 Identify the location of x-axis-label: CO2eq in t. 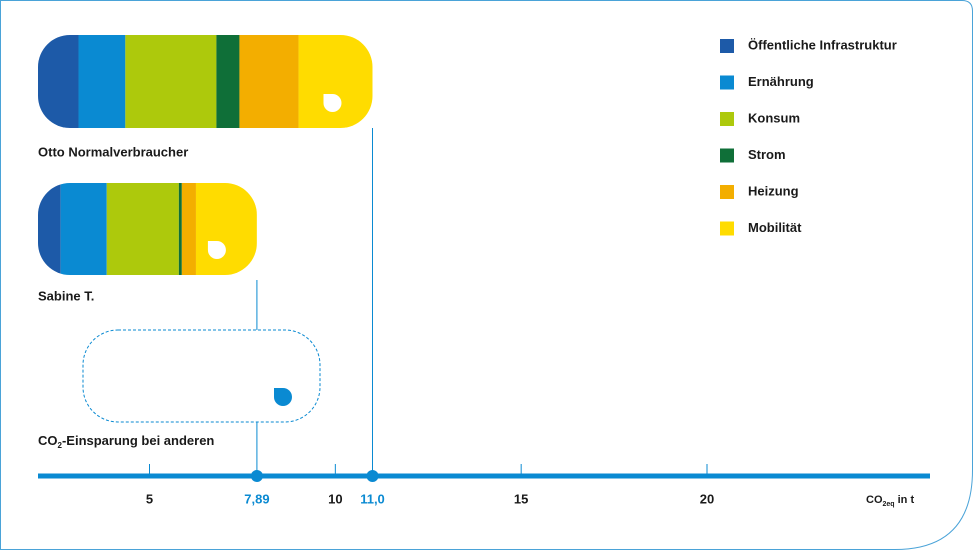
(890, 501).